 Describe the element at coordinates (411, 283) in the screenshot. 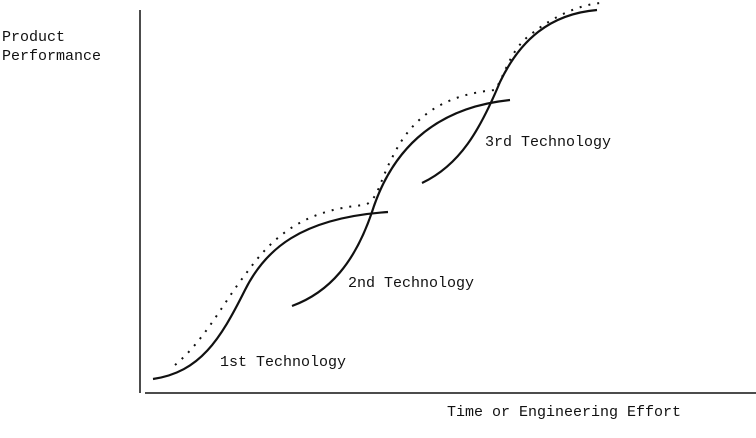

I see `curve-label: 2nd Technology` at that location.